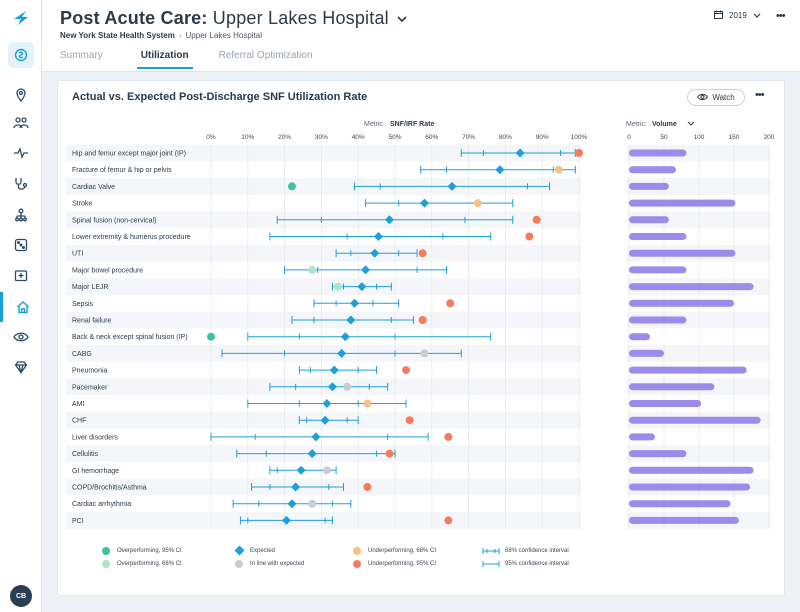 This screenshot has height=612, width=800. What do you see at coordinates (90, 287) in the screenshot?
I see `category-label: Major LEJR` at bounding box center [90, 287].